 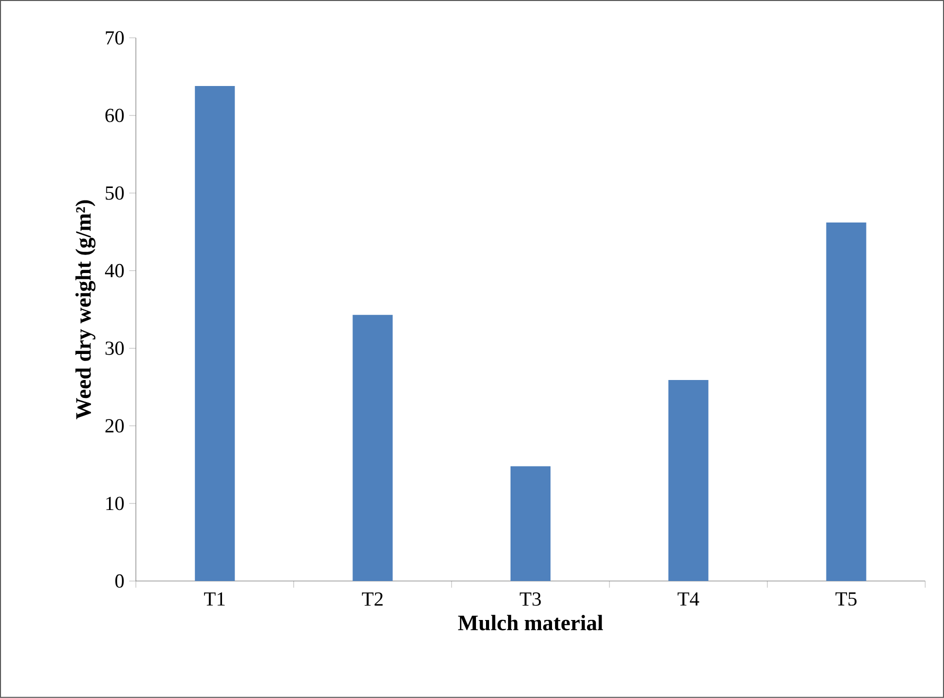 I want to click on y-tick-label: 30, so click(x=115, y=349).